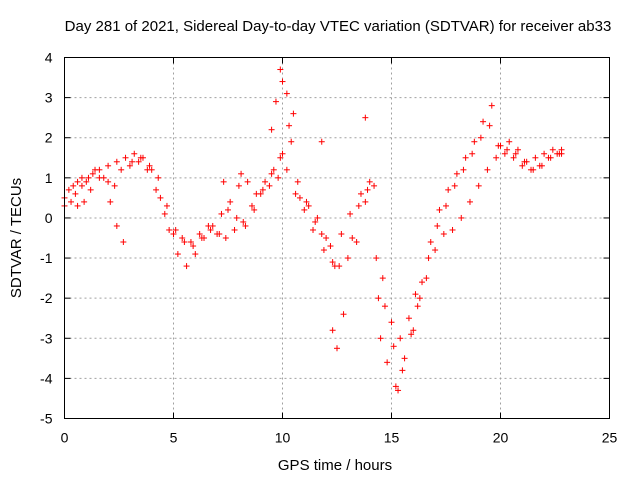 The width and height of the screenshot is (640, 480). Describe the element at coordinates (46, 378) in the screenshot. I see `y-tick-label: -4` at that location.